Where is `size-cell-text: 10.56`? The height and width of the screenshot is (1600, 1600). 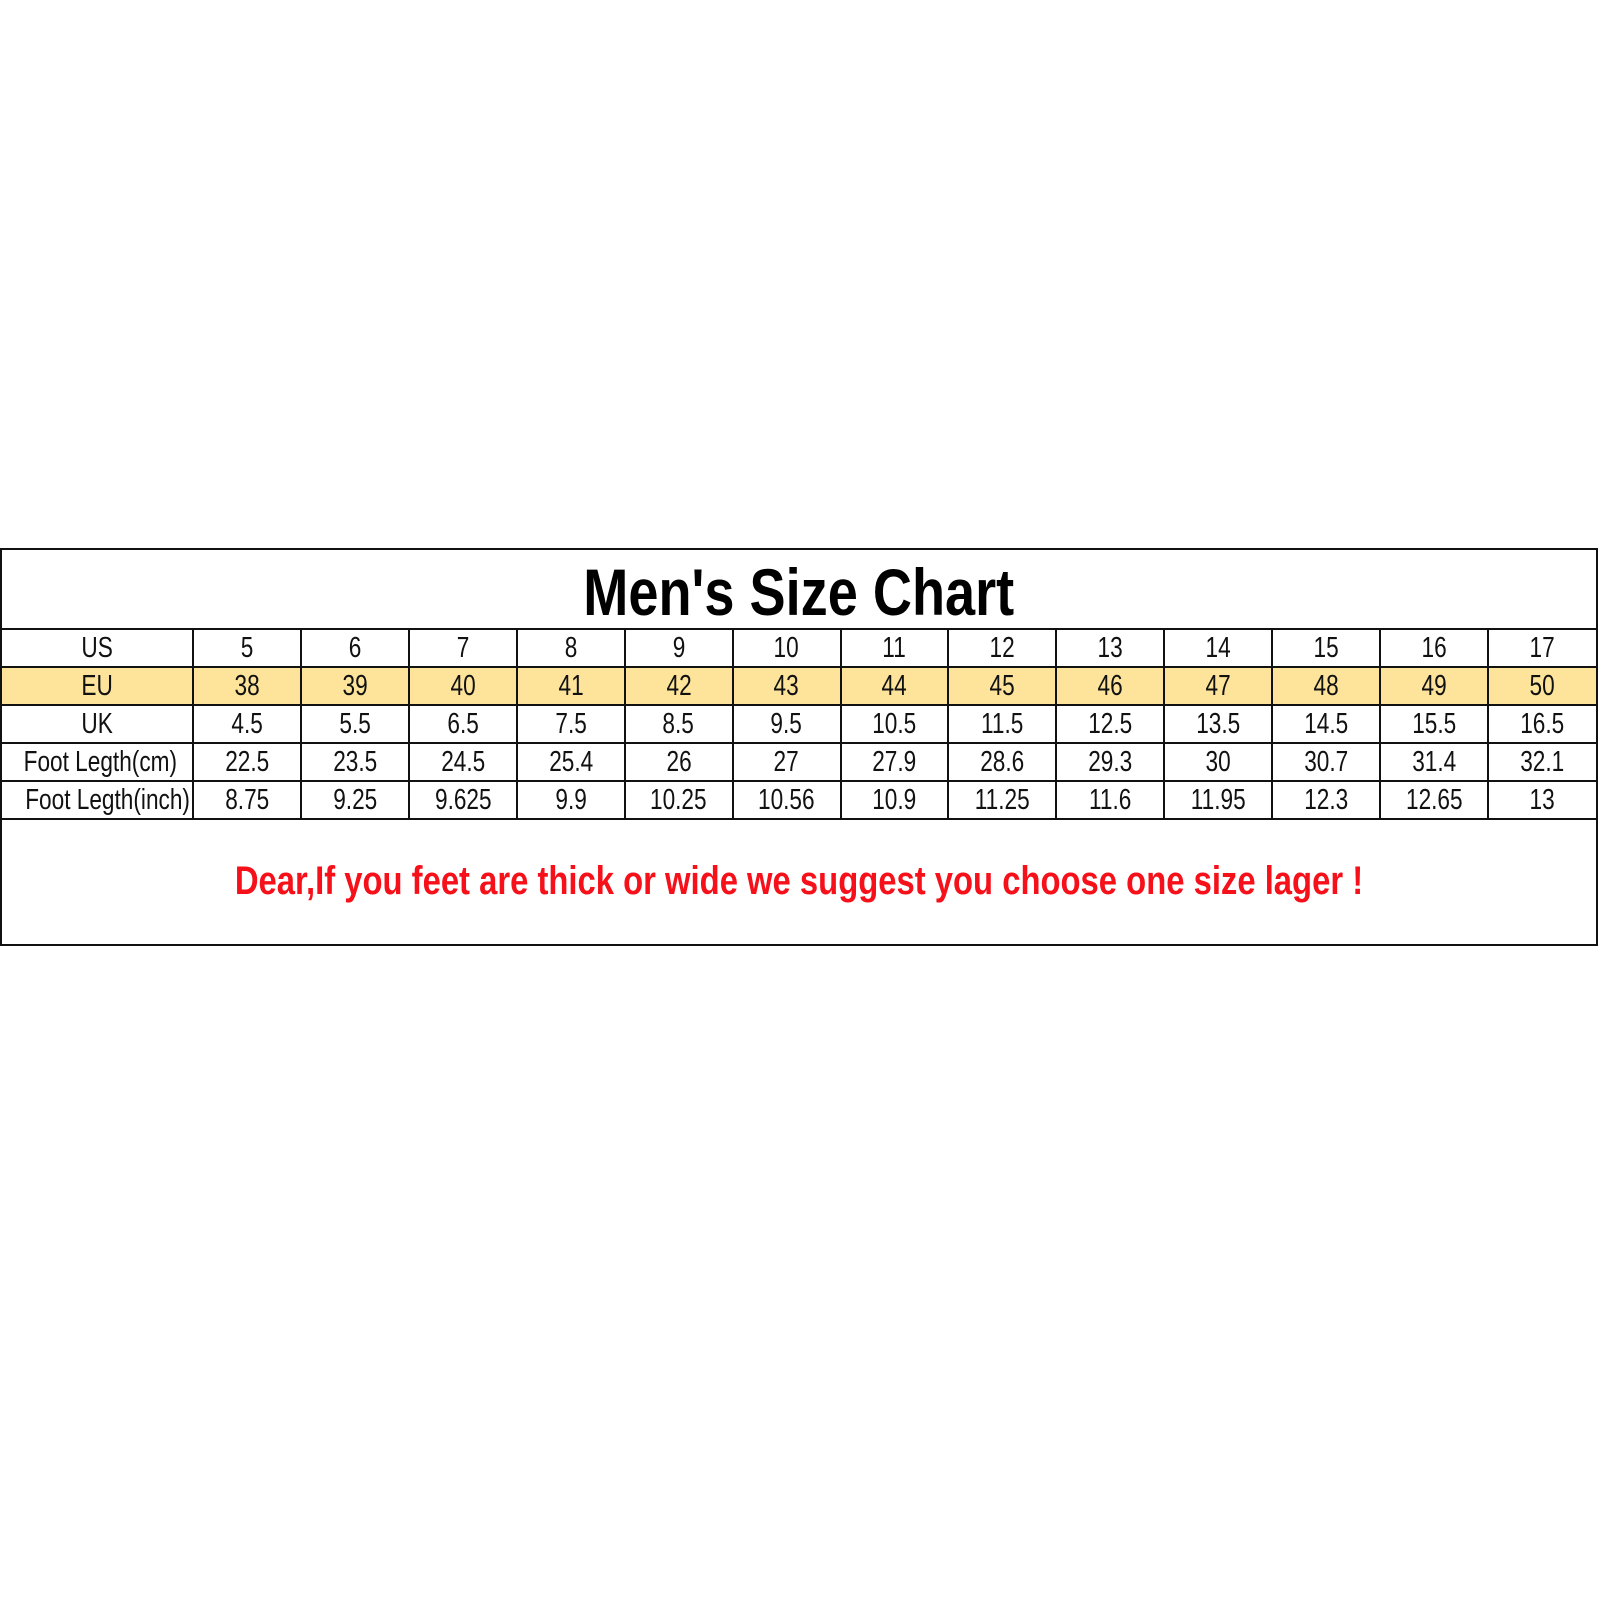 size-cell-text: 10.56 is located at coordinates (786, 799).